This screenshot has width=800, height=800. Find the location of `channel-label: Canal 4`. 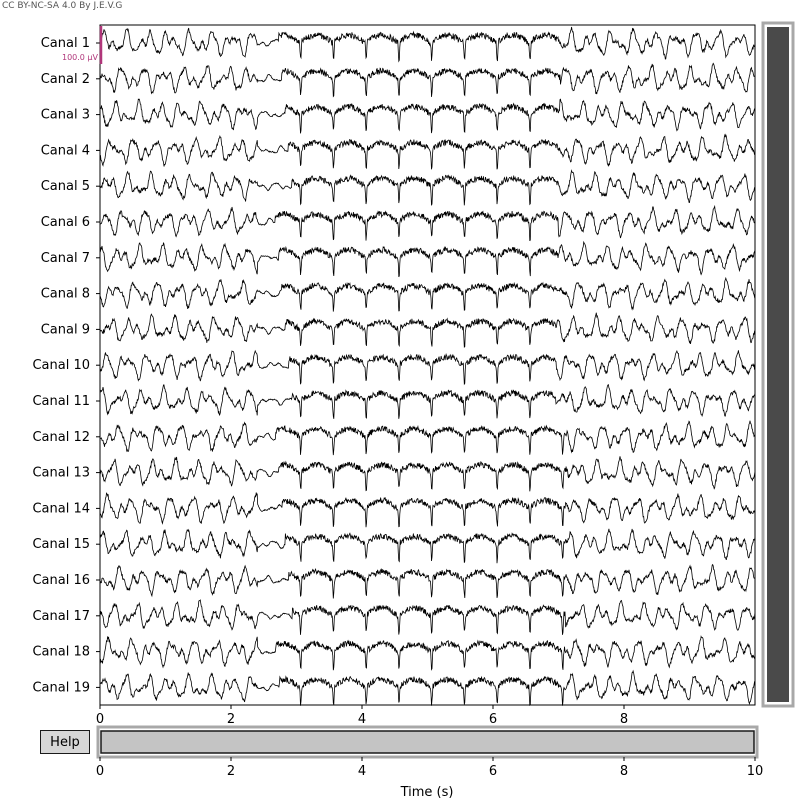

channel-label: Canal 4 is located at coordinates (65, 150).